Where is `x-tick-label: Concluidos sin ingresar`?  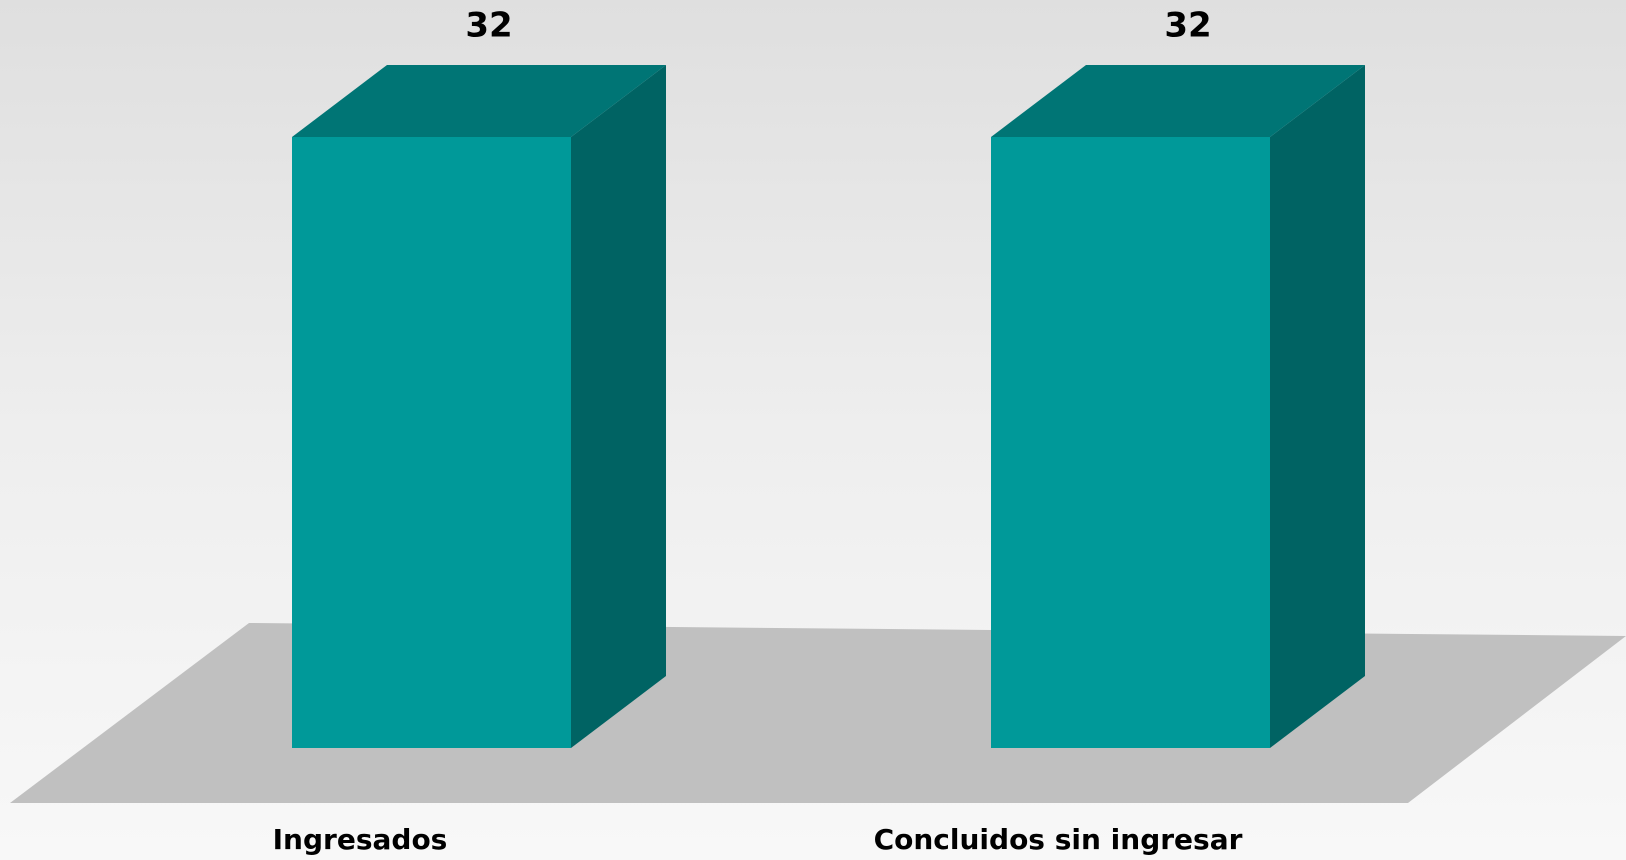 x-tick-label: Concluidos sin ingresar is located at coordinates (1058, 839).